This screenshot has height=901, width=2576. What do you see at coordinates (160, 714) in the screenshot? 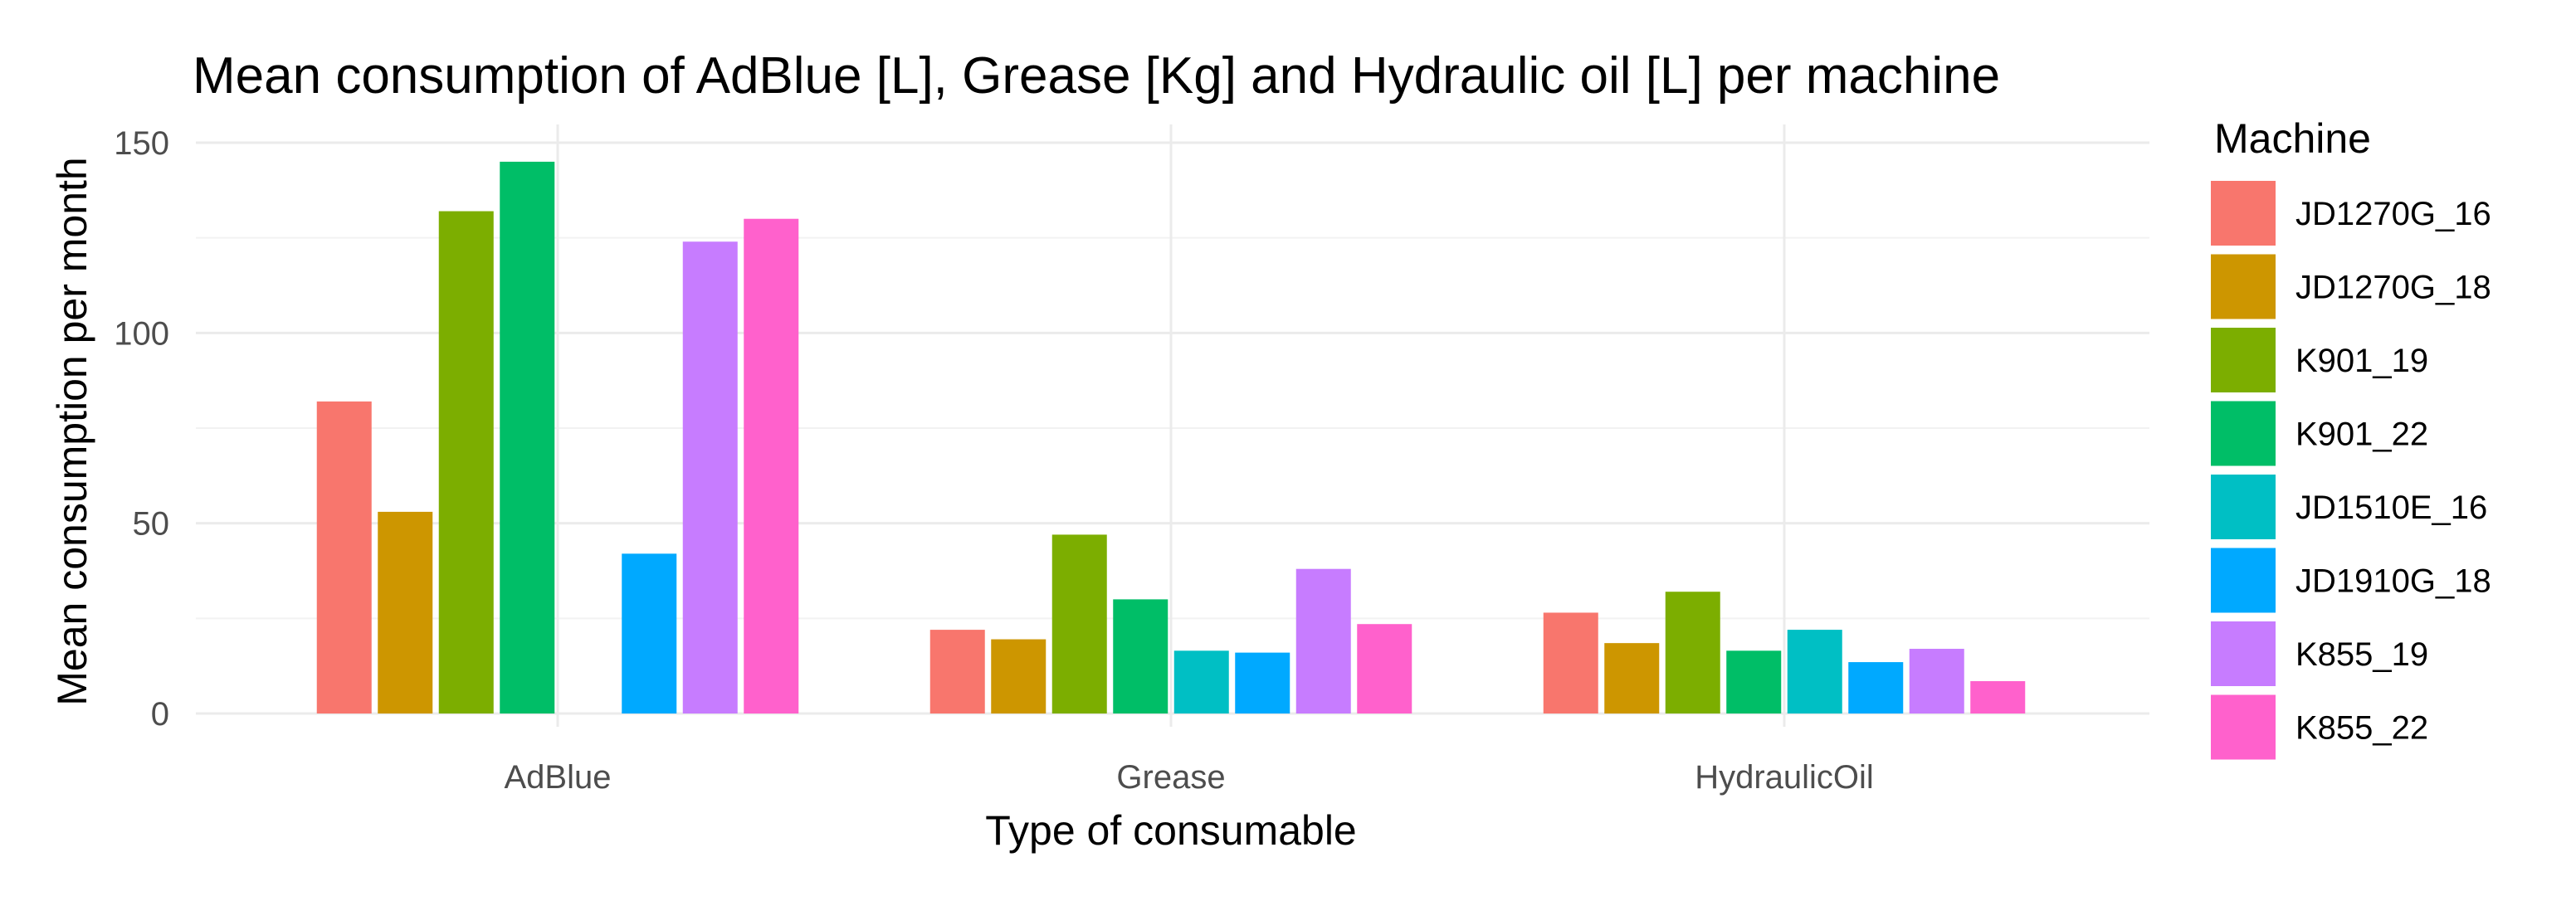
I see `y-tick-label: 0` at bounding box center [160, 714].